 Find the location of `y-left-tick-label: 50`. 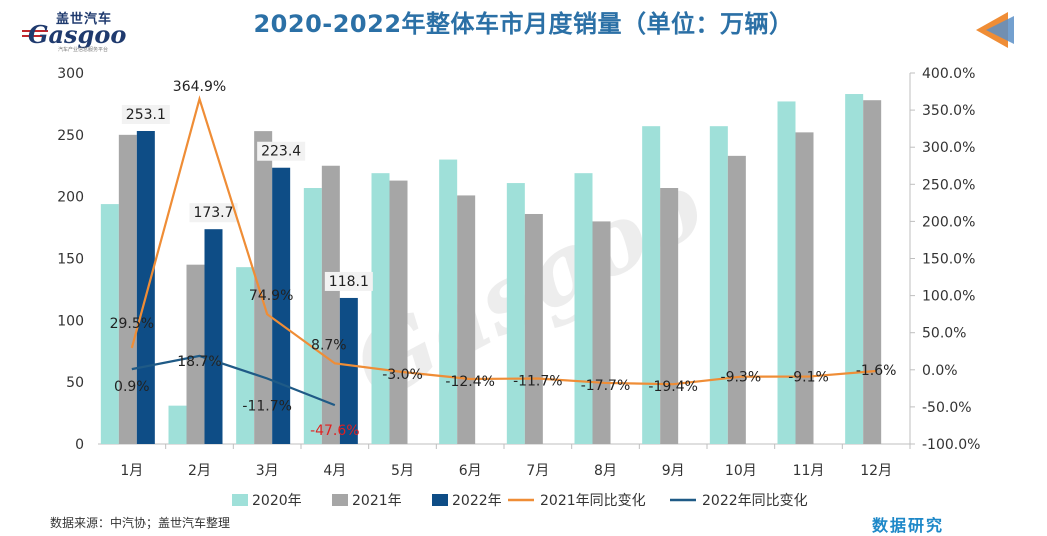

y-left-tick-label: 50 is located at coordinates (75, 383).